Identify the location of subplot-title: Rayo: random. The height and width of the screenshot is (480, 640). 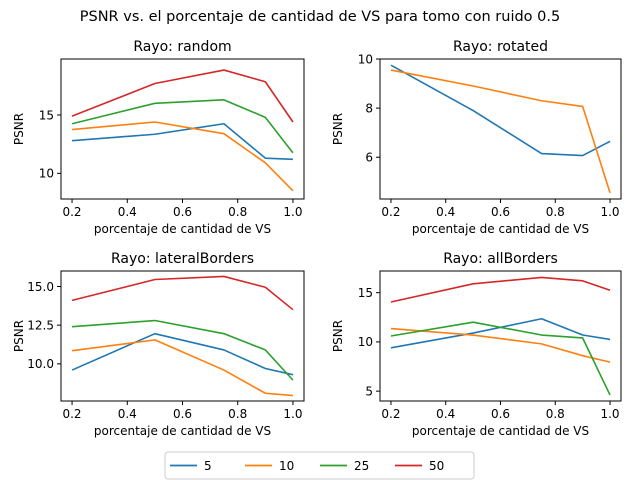
(182, 47).